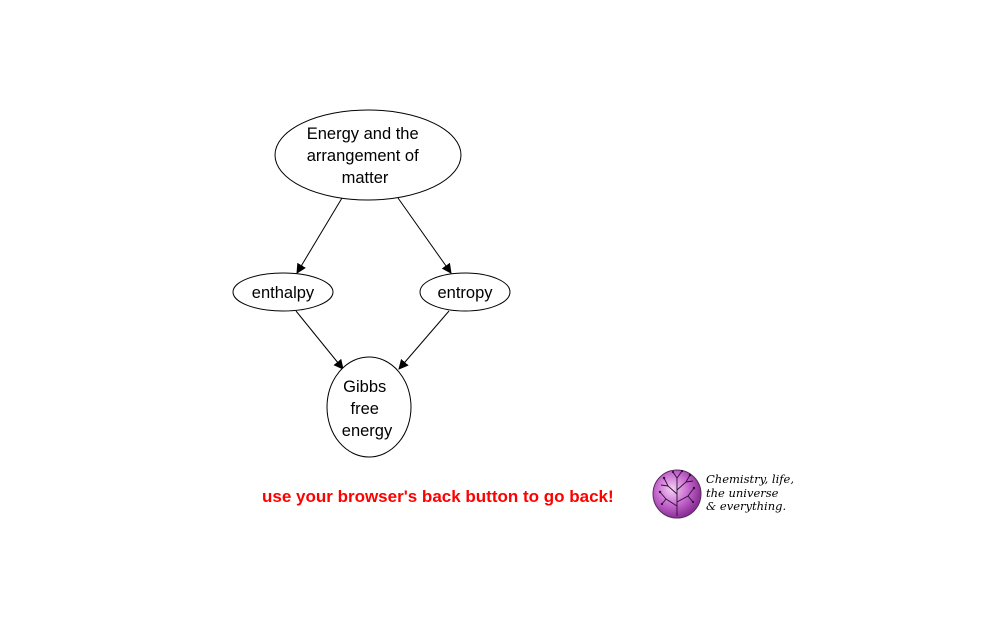 The height and width of the screenshot is (632, 985). I want to click on node-root-line-1: Energy and the, so click(363, 134).